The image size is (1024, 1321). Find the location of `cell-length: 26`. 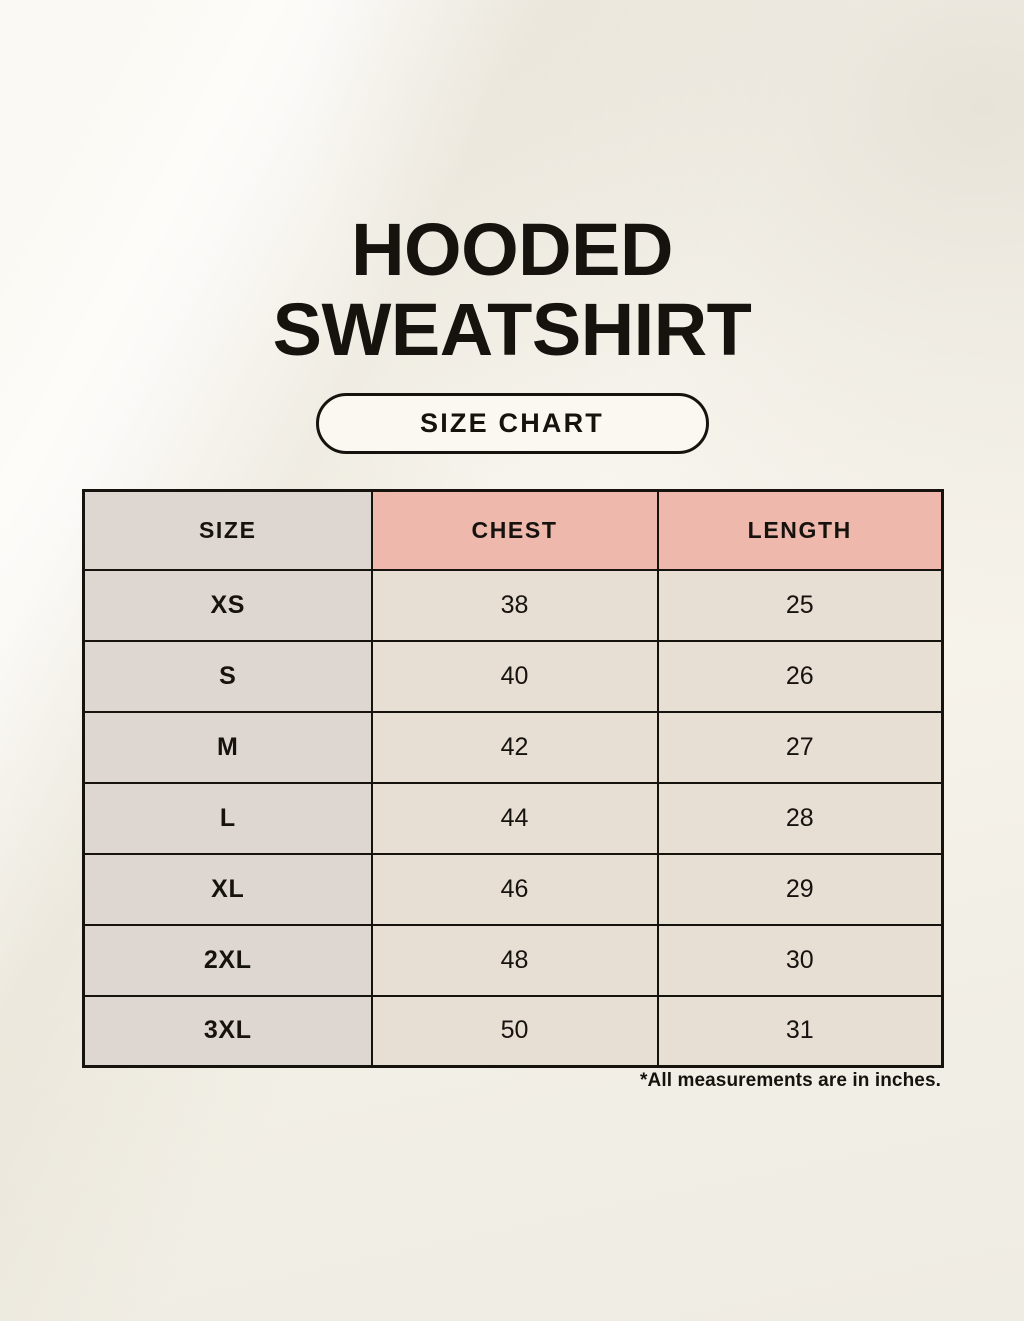

cell-length: 26 is located at coordinates (800, 676).